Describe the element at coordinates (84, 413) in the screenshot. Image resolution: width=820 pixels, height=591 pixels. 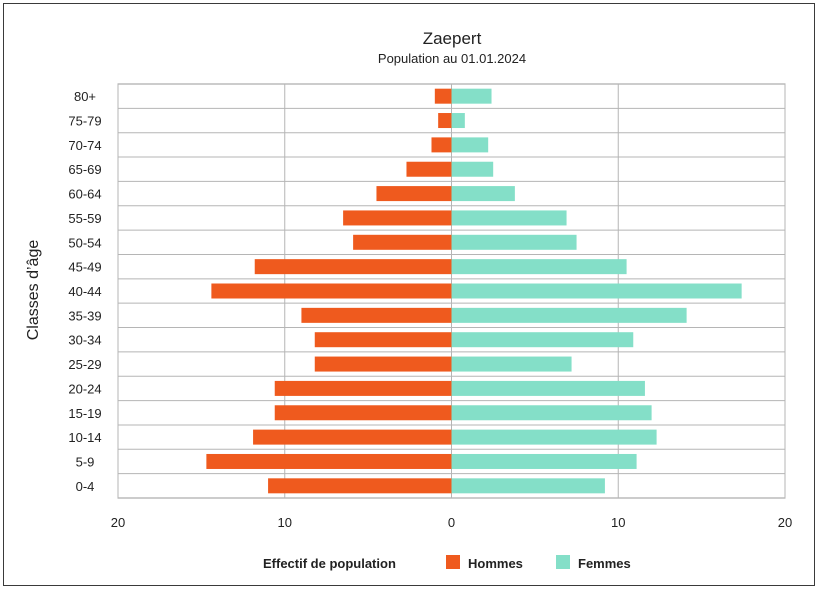
I see `category-label: 15-19` at that location.